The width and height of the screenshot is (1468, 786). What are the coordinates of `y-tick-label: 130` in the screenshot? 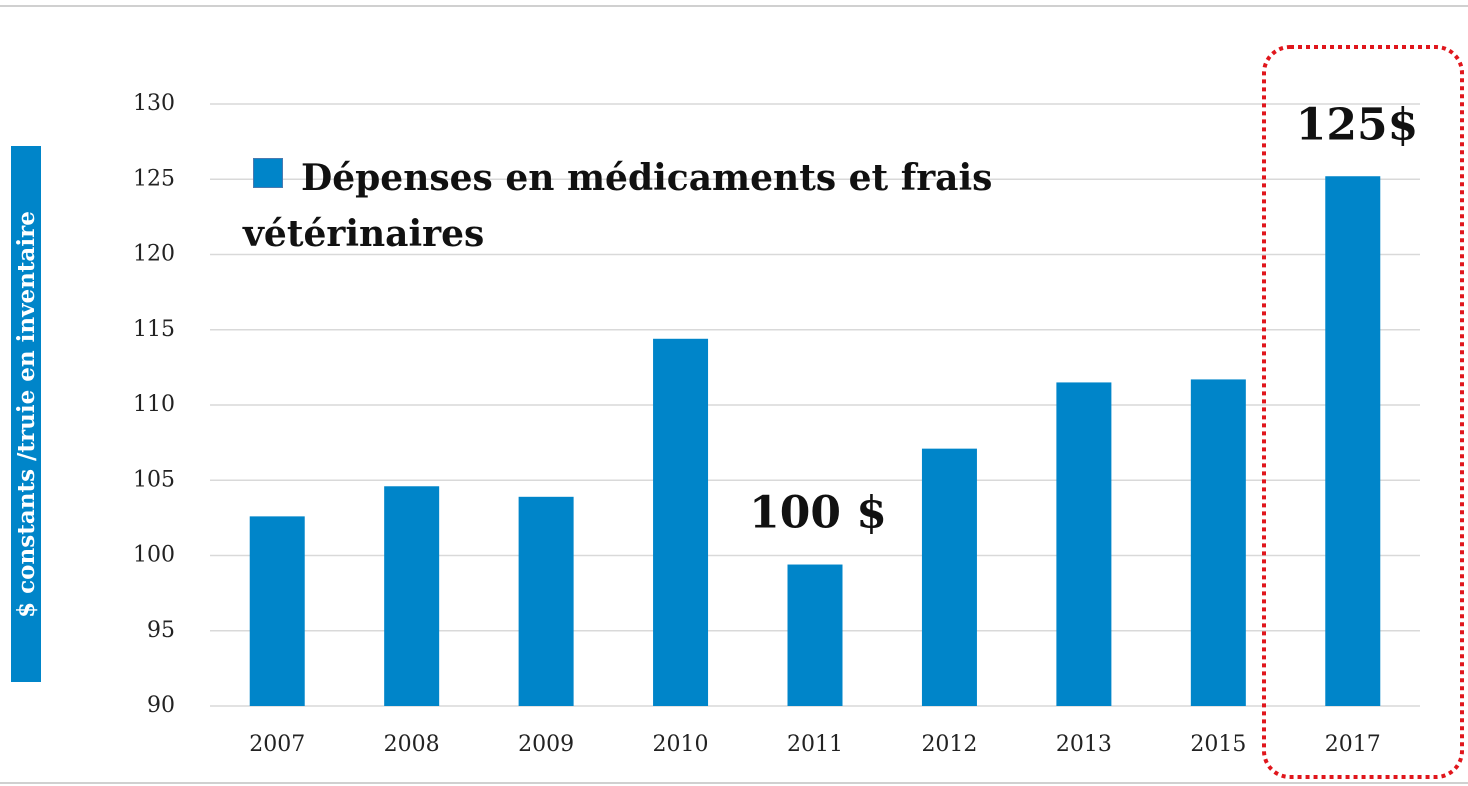 It's located at (154, 103).